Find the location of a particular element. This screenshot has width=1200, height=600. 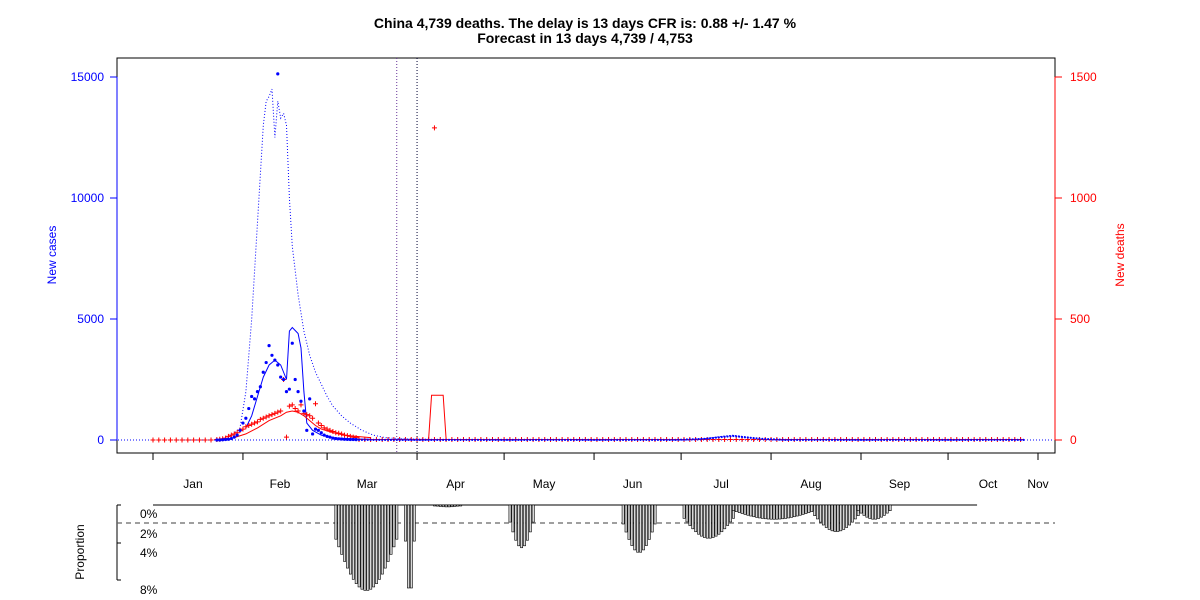

cases-trend-line is located at coordinates (308, 383).